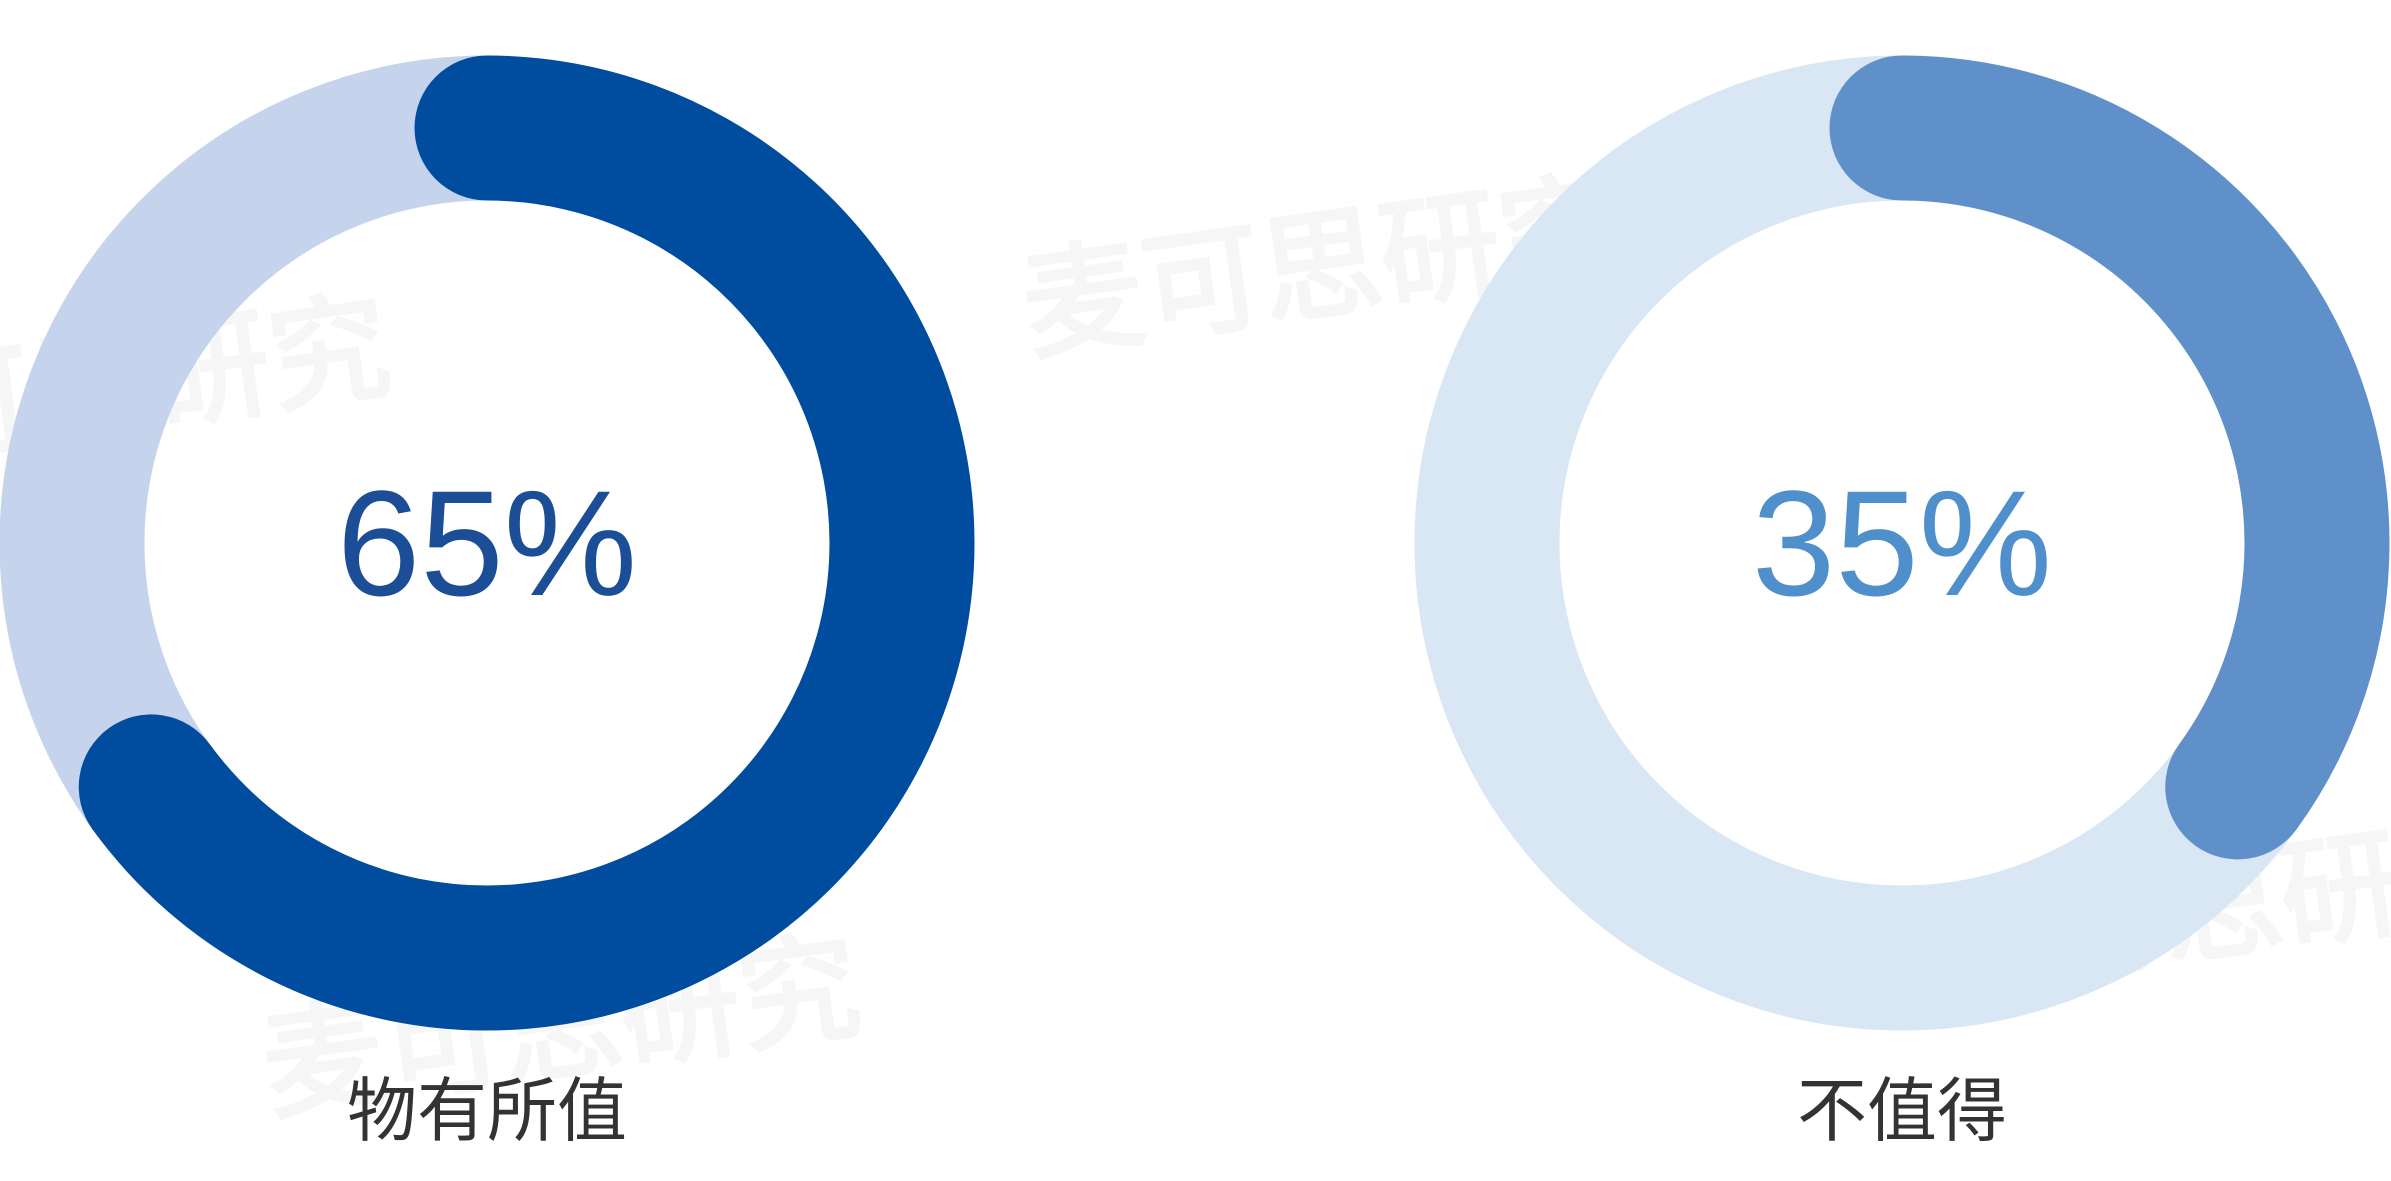 The width and height of the screenshot is (2391, 1181). What do you see at coordinates (1902, 1111) in the screenshot?
I see `donut-category-label-2: 不值得` at bounding box center [1902, 1111].